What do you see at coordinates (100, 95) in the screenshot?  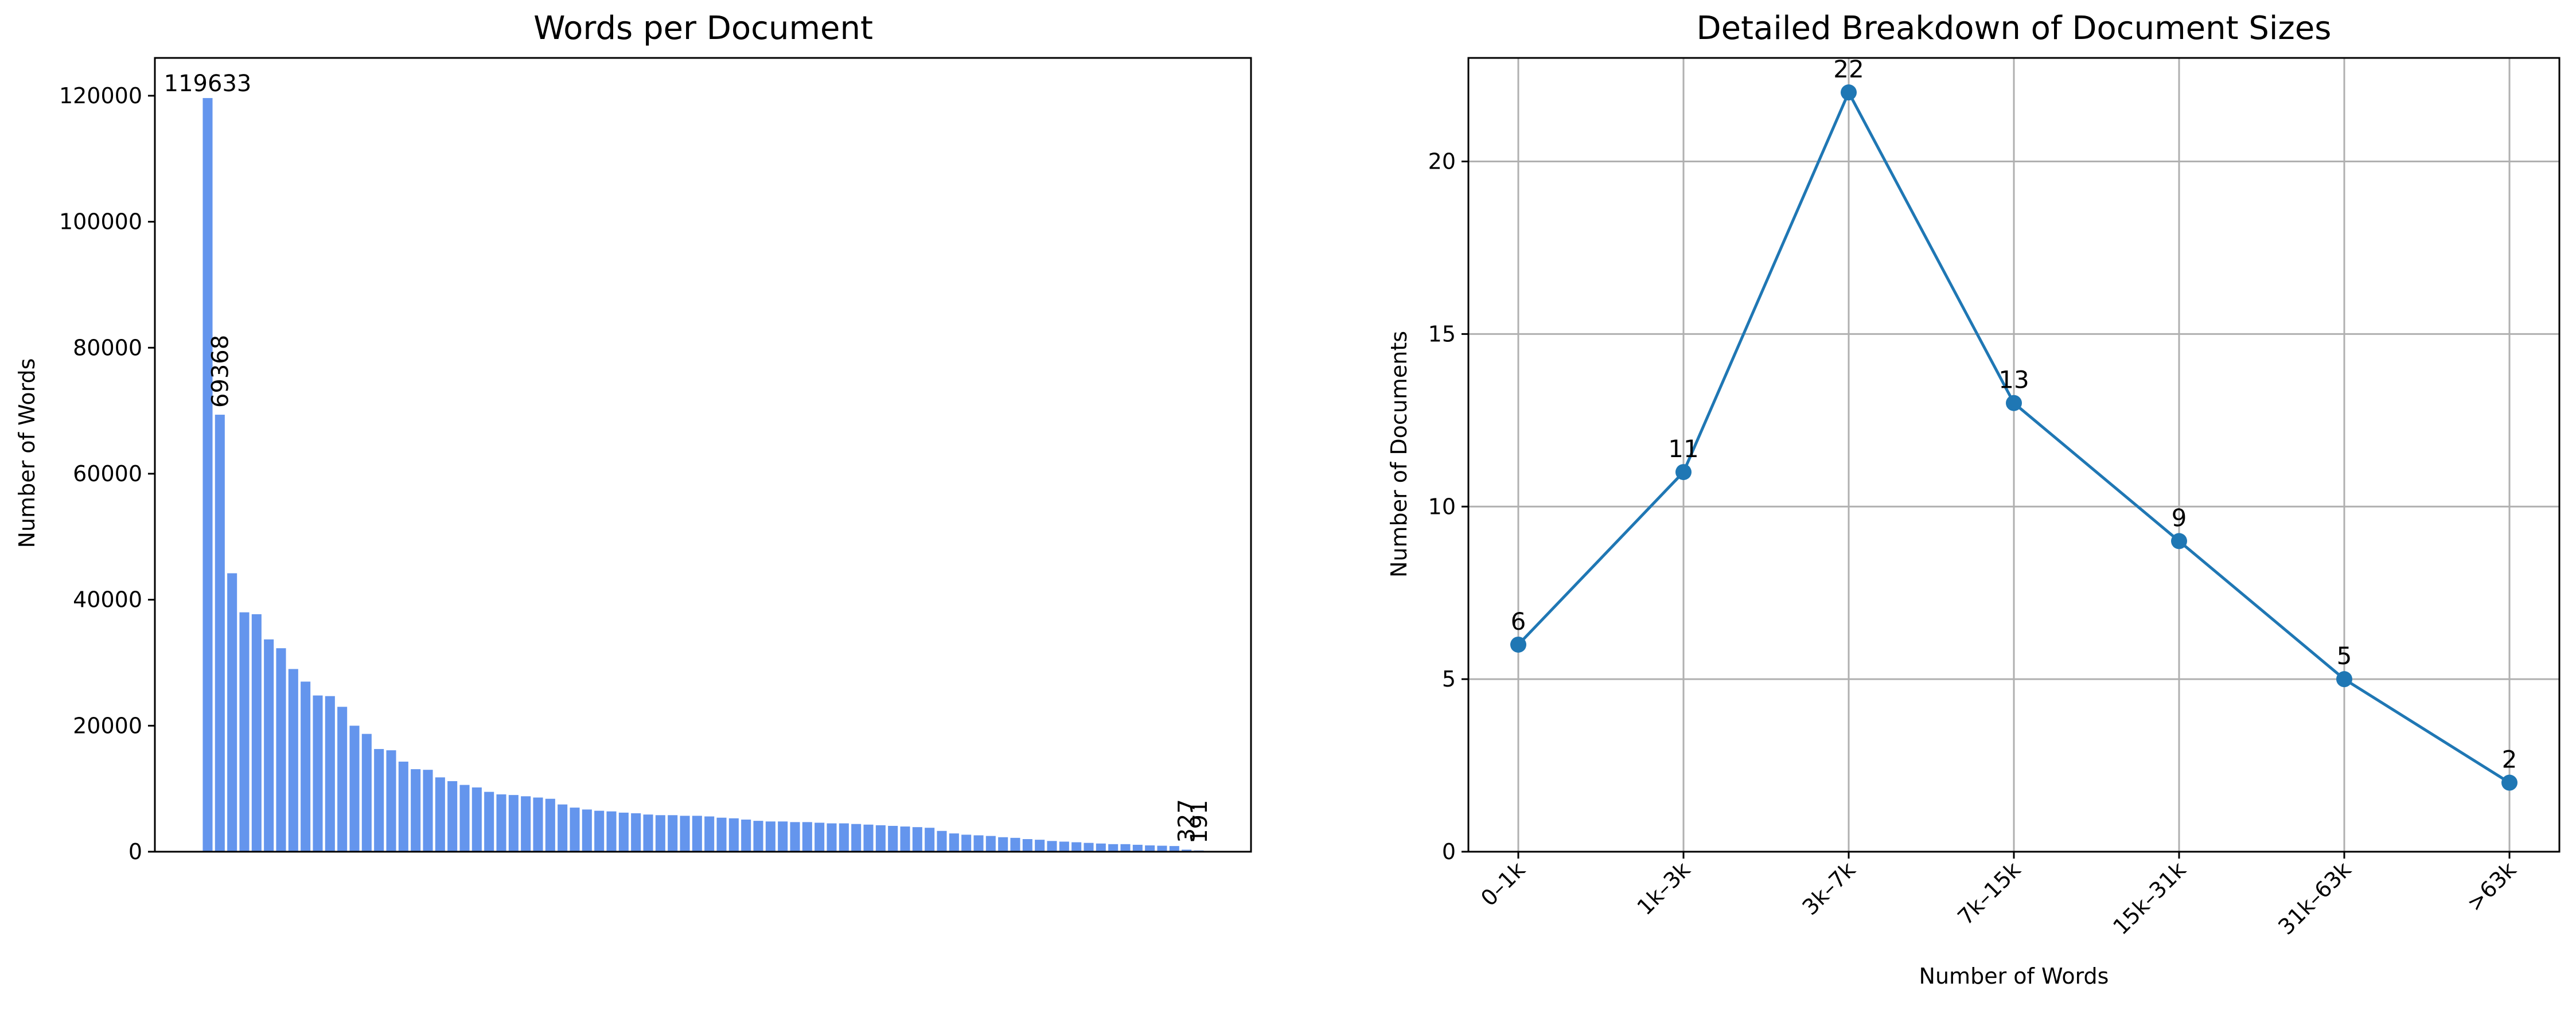 I see `y-tick-label: 120000` at bounding box center [100, 95].